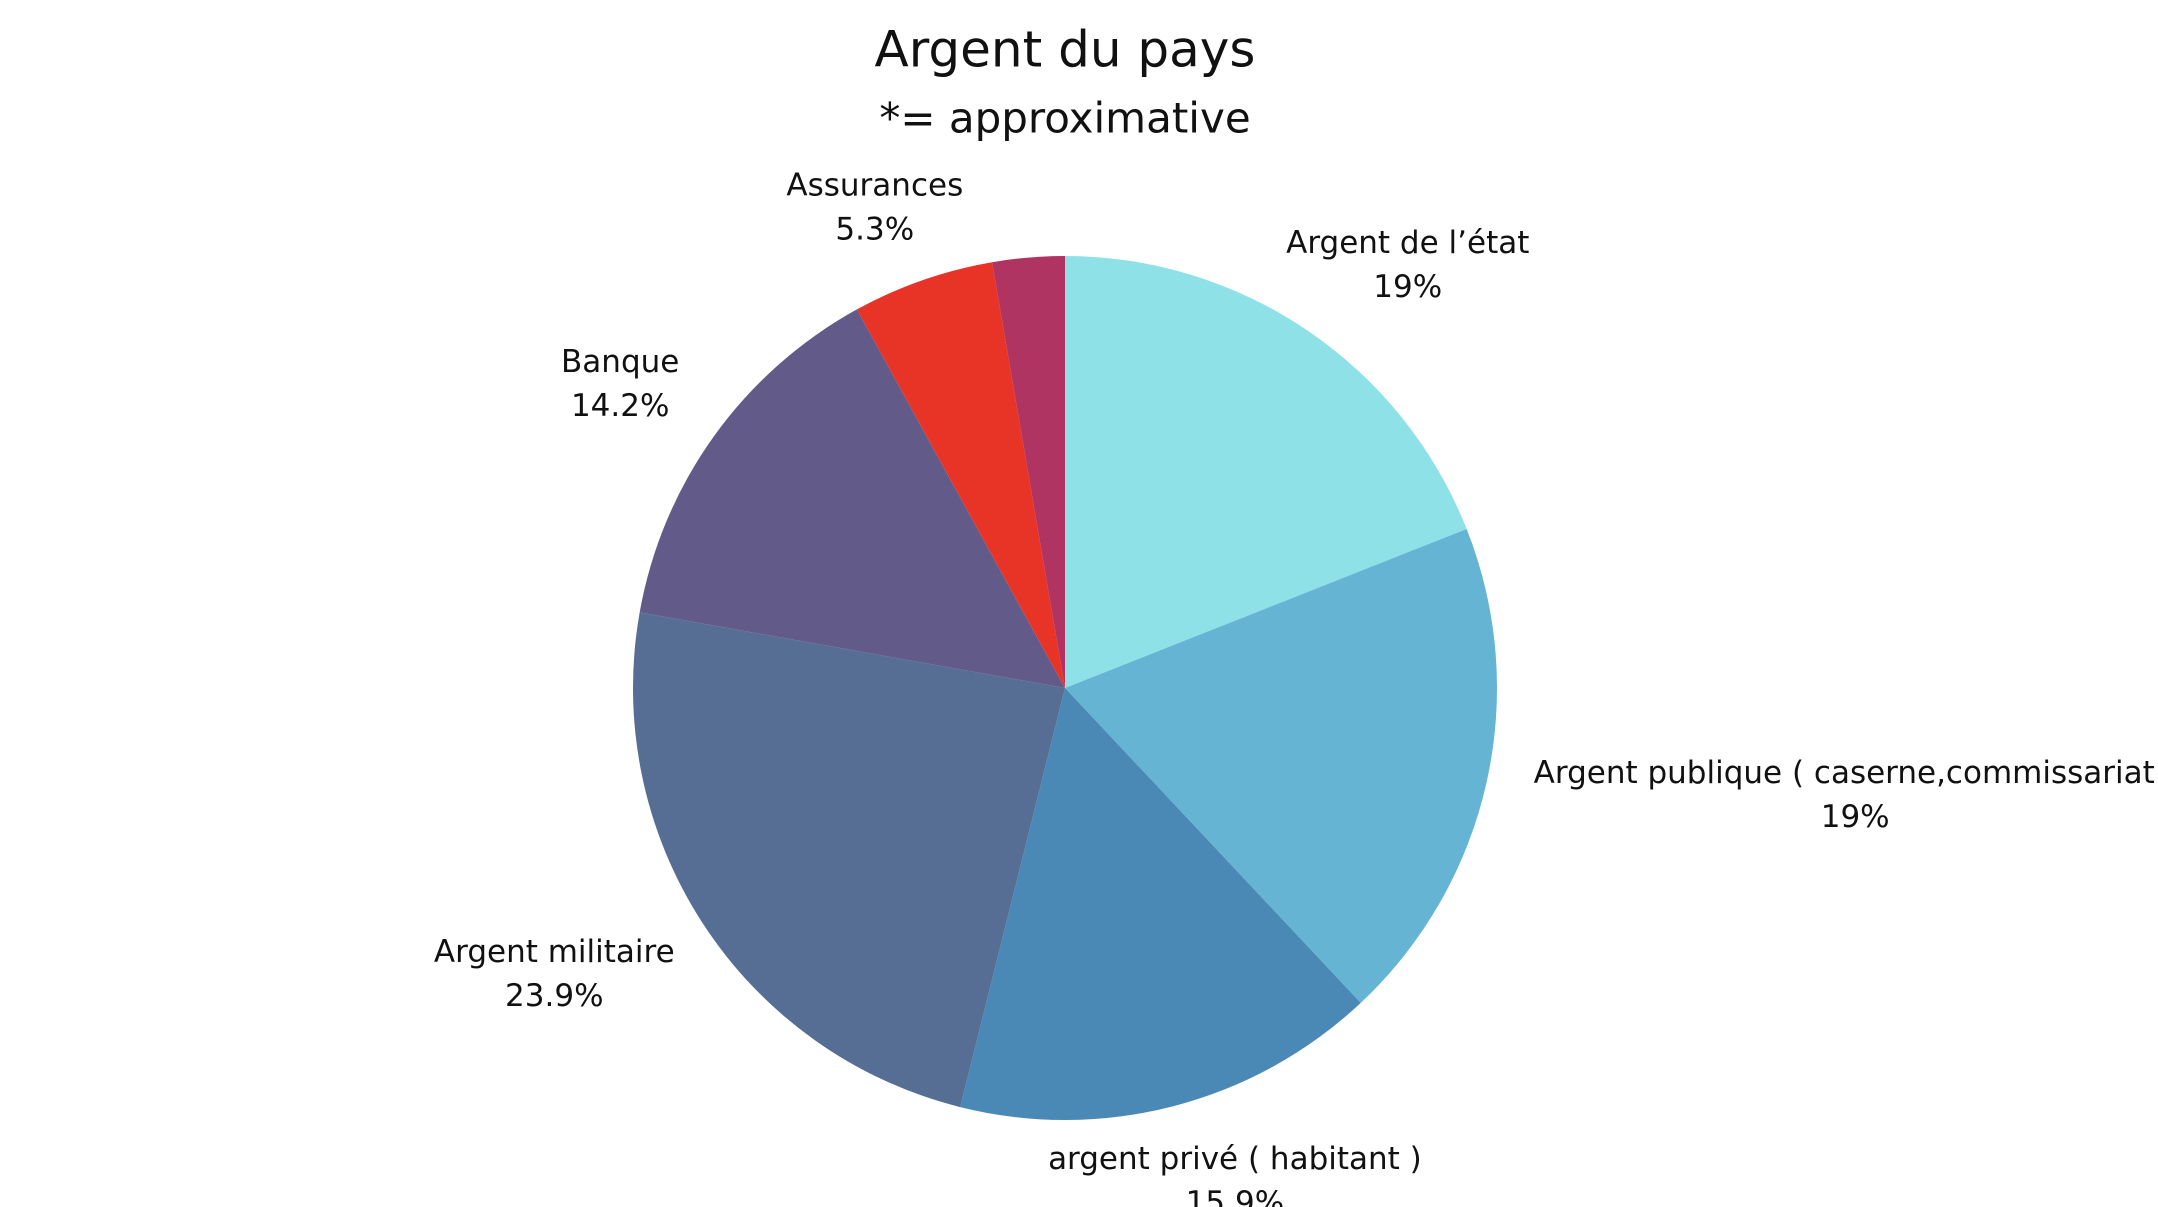  What do you see at coordinates (620, 362) in the screenshot?
I see `slice-label: Banque` at bounding box center [620, 362].